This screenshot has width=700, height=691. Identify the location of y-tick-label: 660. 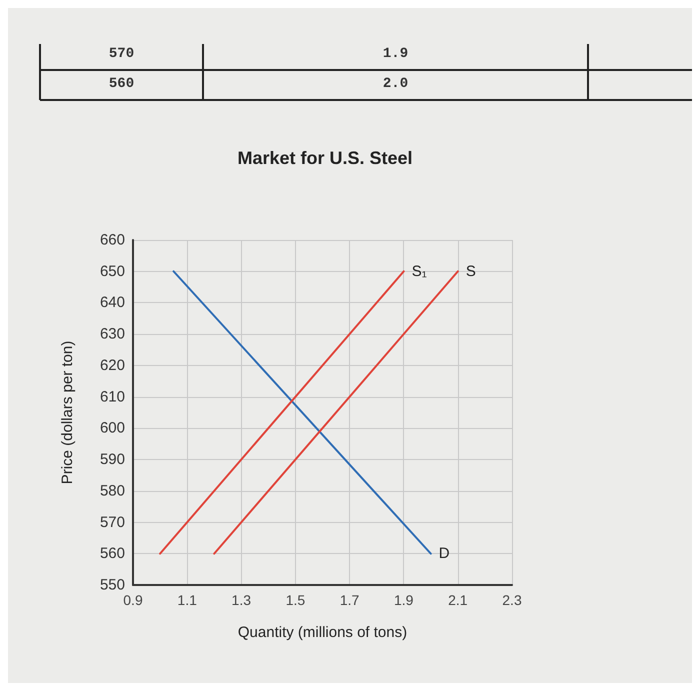
(112, 240).